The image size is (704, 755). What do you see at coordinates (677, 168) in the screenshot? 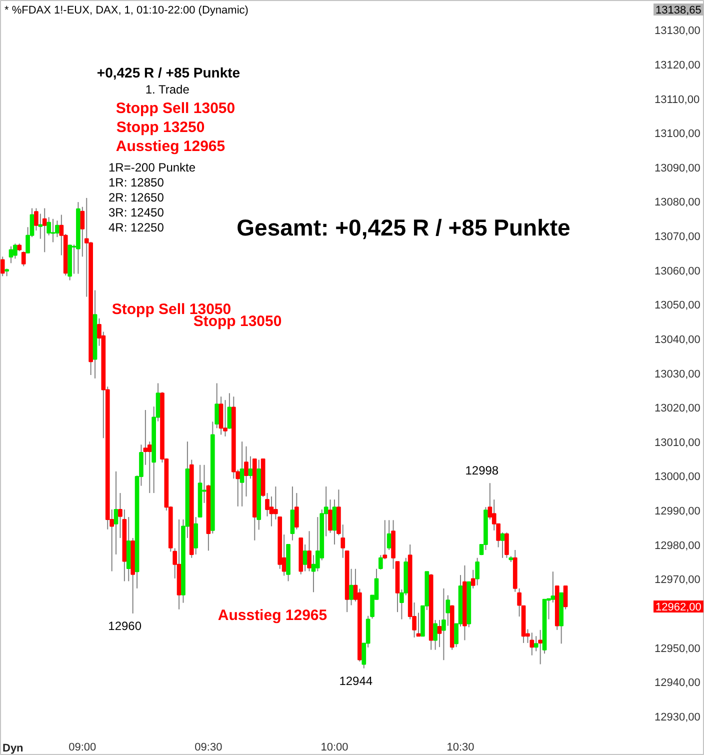
I see `y-tick-label: 13090,00` at bounding box center [677, 168].